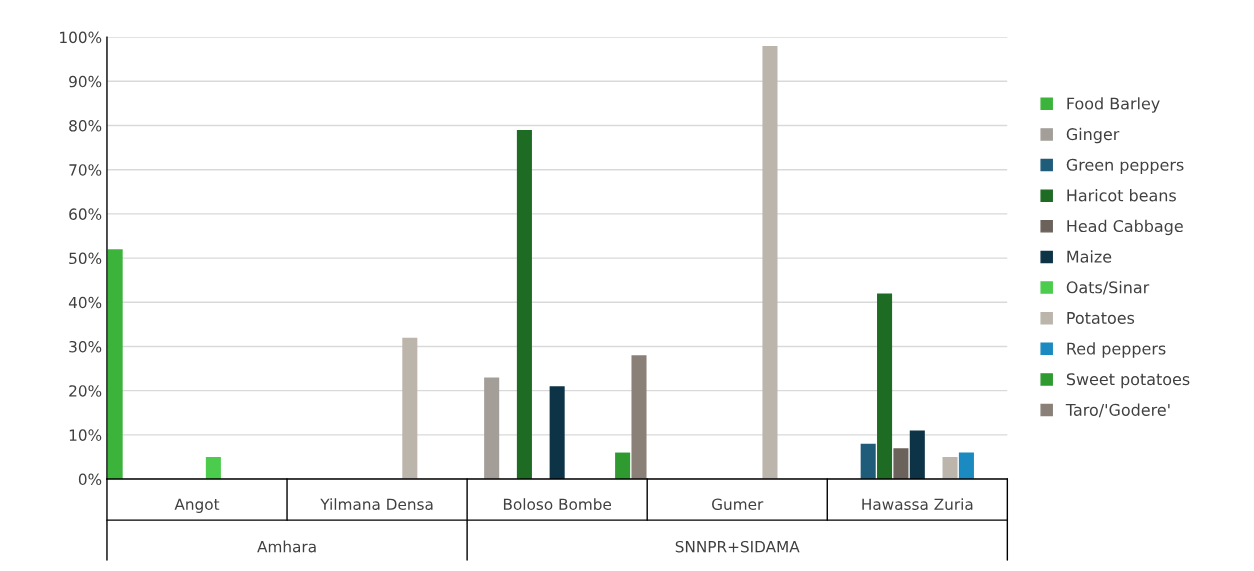  Describe the element at coordinates (85, 125) in the screenshot. I see `y-tick-label: 80%` at that location.